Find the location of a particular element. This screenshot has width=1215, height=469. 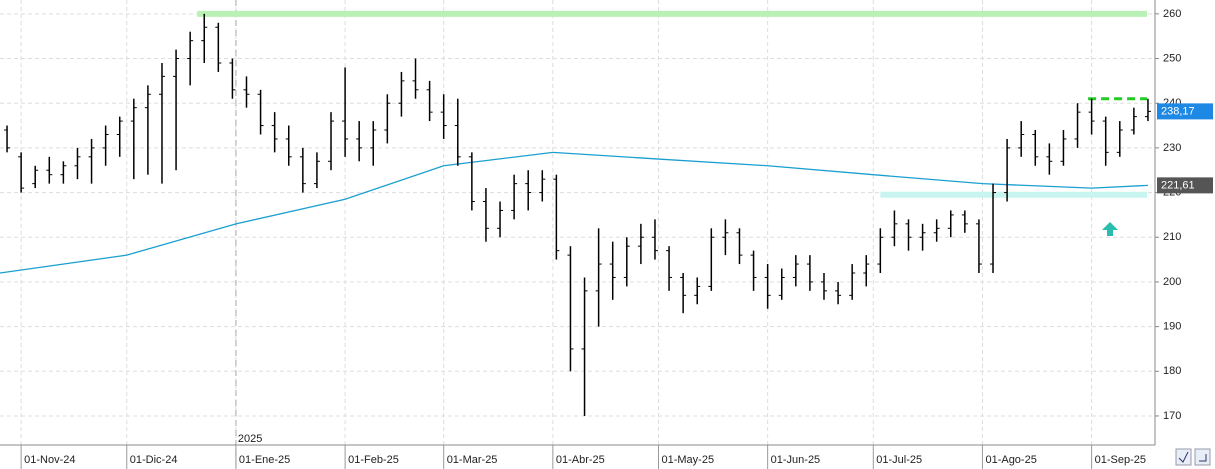

zoom-icon is located at coordinates (1203, 458).